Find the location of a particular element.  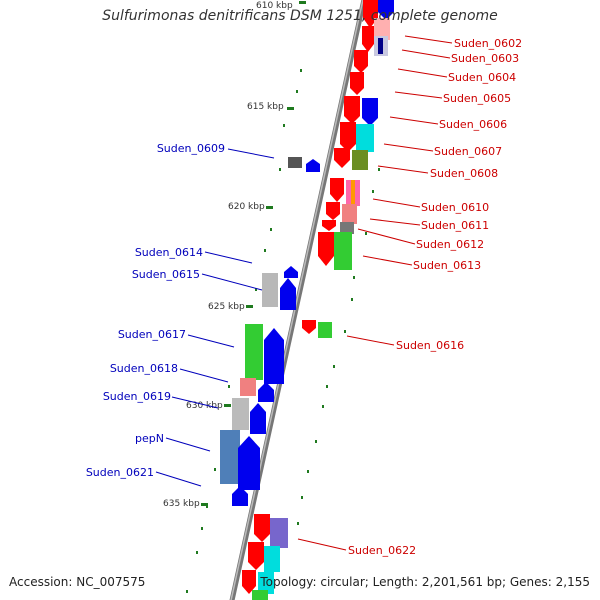

gene-track-top is located at coordinates (364, 85).